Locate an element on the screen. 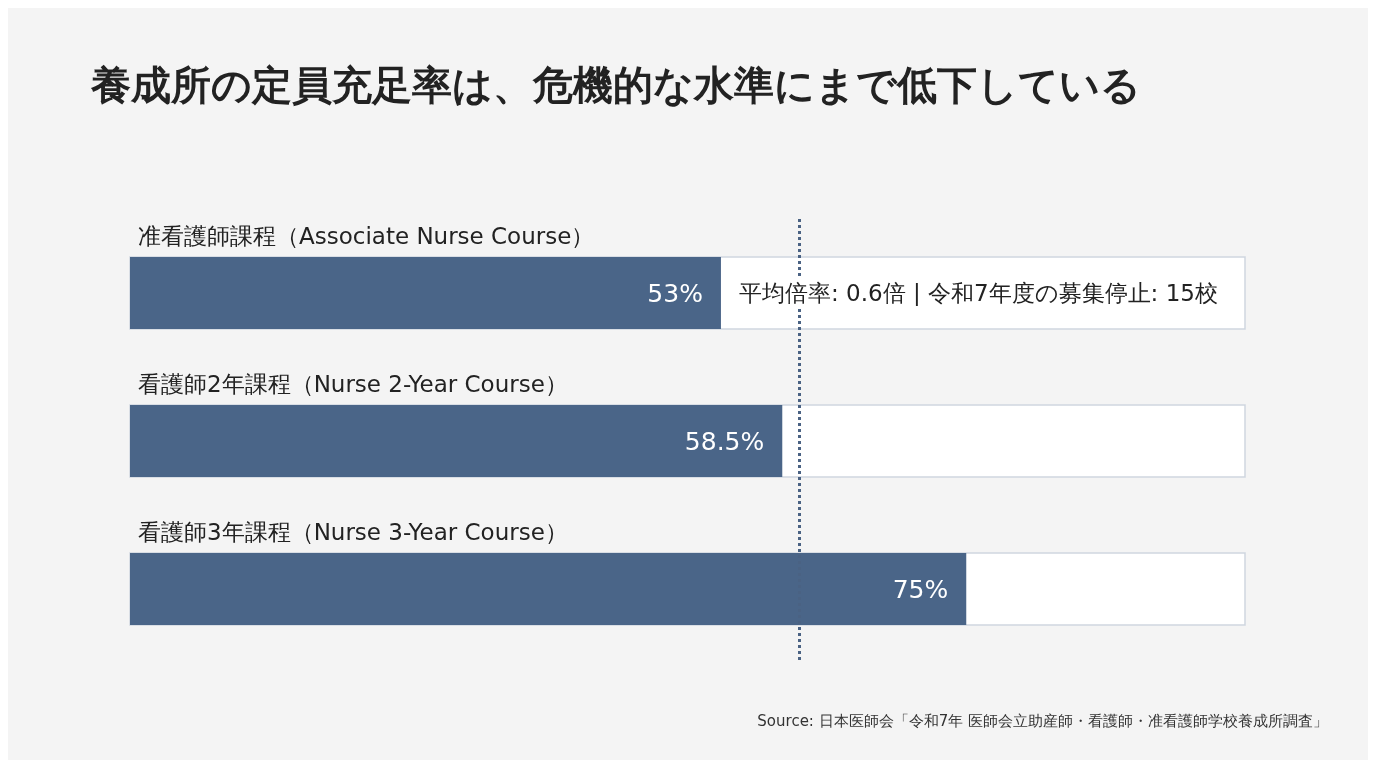 Image resolution: width=1376 pixels, height=768 pixels. source-note: Source: 日本医師会「令和7年 医師会立助産師・看護師・准看護師学校養成所調査」 is located at coordinates (1042, 720).